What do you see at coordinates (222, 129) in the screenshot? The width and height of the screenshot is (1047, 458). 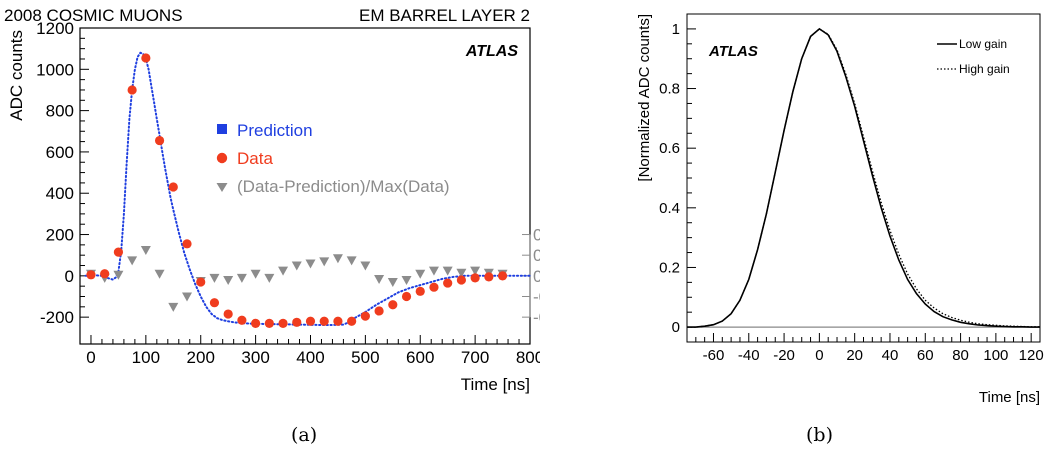 I see `legend-prediction-marker` at bounding box center [222, 129].